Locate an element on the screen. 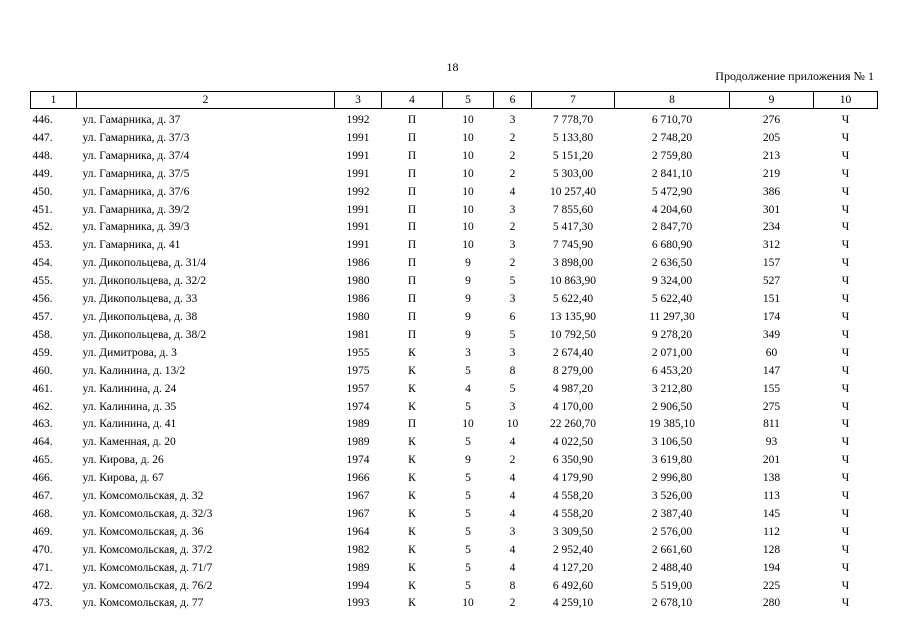  address-cell: ул. Комсомольская, д. 36 is located at coordinates (143, 531).